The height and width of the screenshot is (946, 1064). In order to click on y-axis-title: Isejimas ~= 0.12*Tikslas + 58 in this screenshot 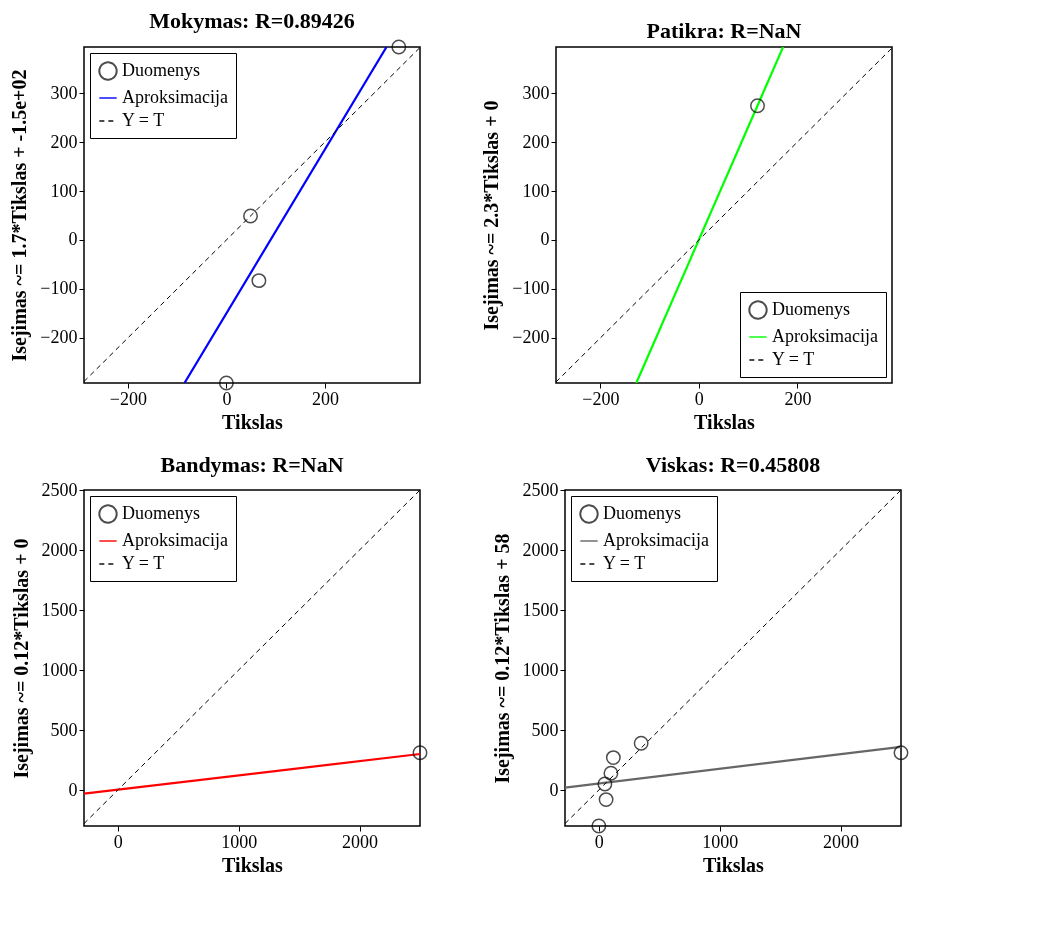, I will do `click(502, 658)`.